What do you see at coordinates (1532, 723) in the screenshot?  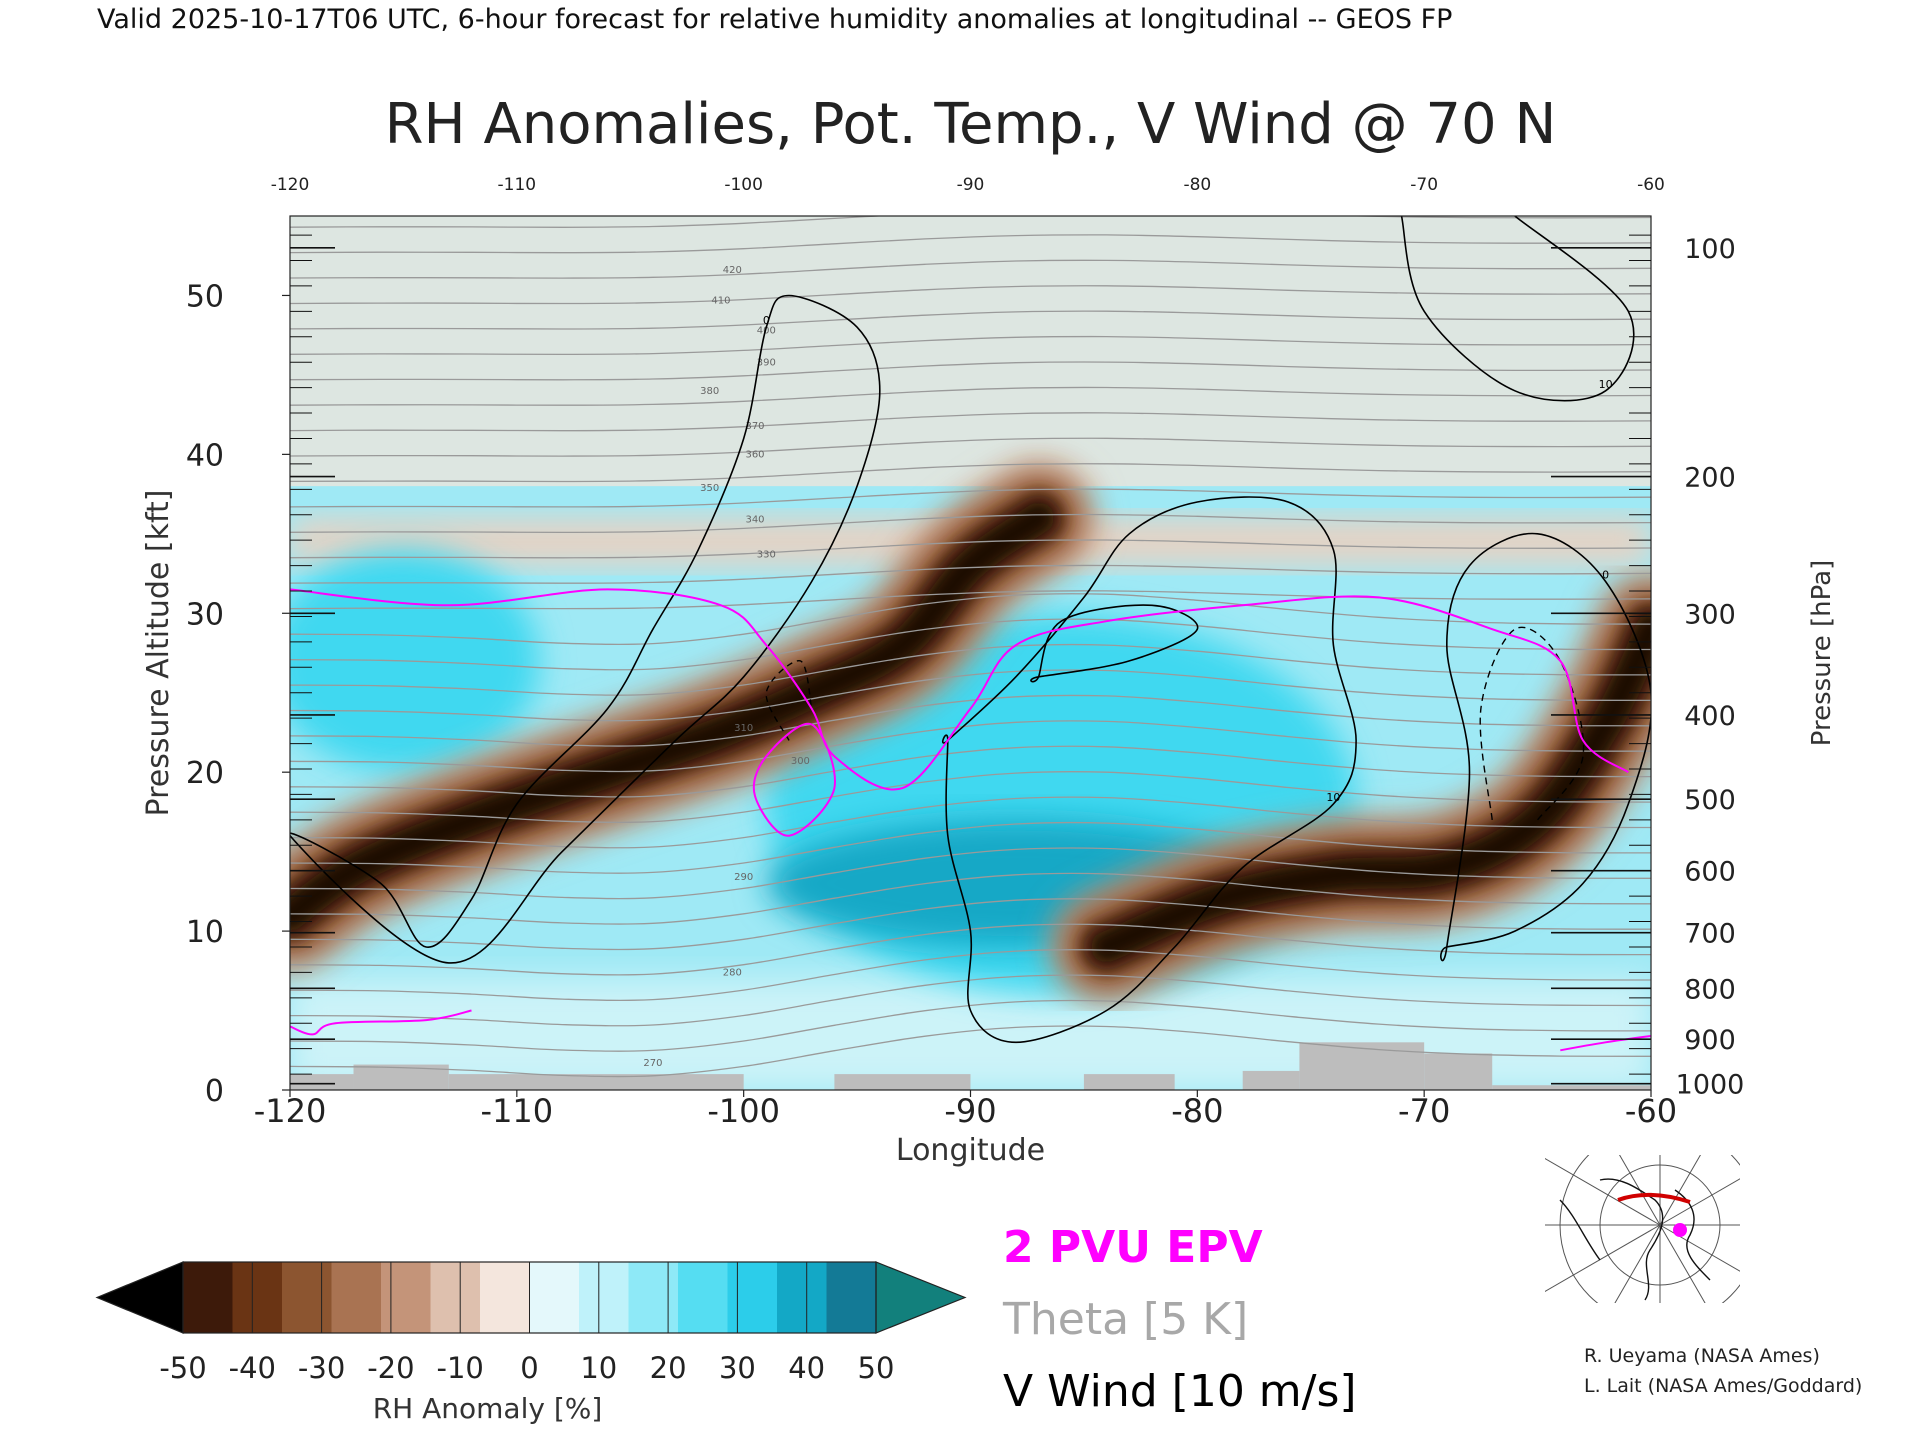 I see `vwind-contour-dashed` at bounding box center [1532, 723].